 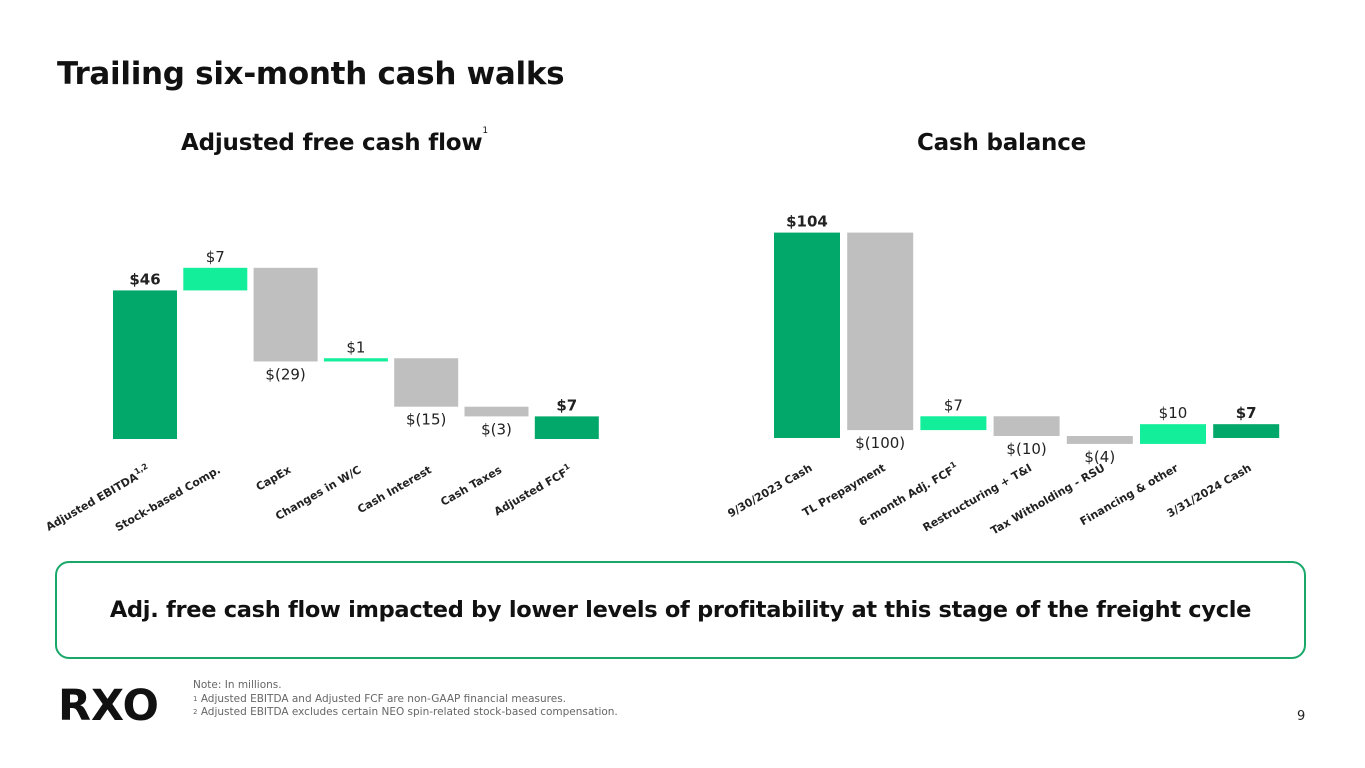 What do you see at coordinates (1099, 457) in the screenshot?
I see `value-label-cash-5: $(4)` at bounding box center [1099, 457].